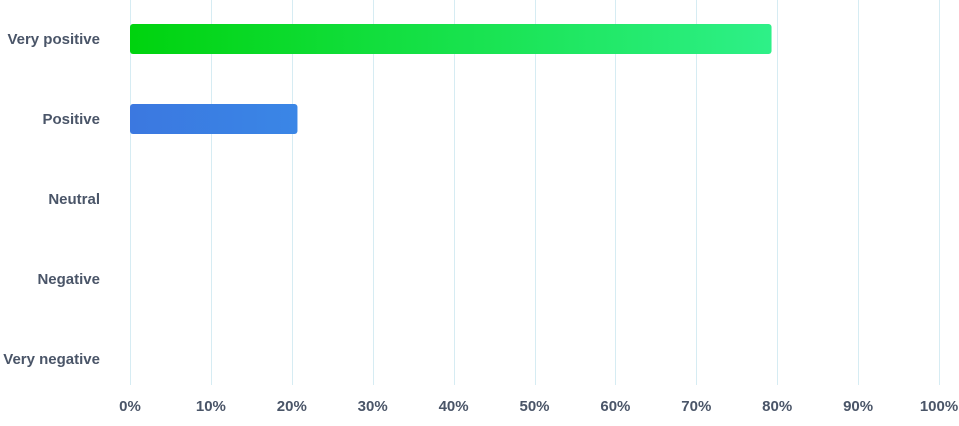 This screenshot has width=959, height=426. I want to click on category-label: Neutral, so click(74, 199).